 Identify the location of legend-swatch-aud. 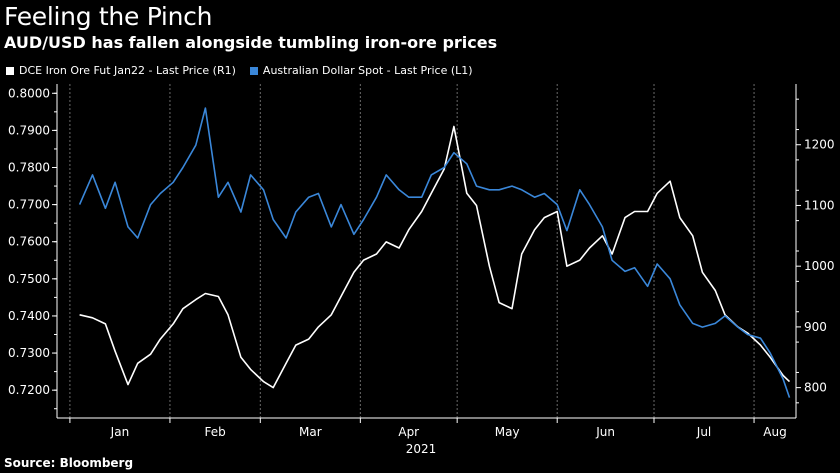
(253, 70).